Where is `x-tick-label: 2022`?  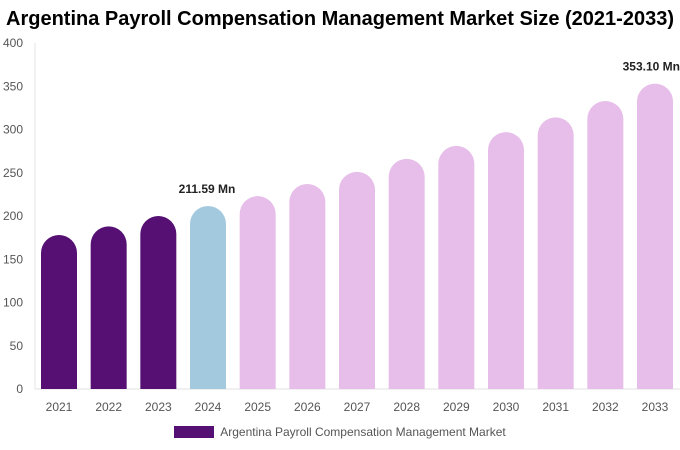 x-tick-label: 2022 is located at coordinates (108, 407).